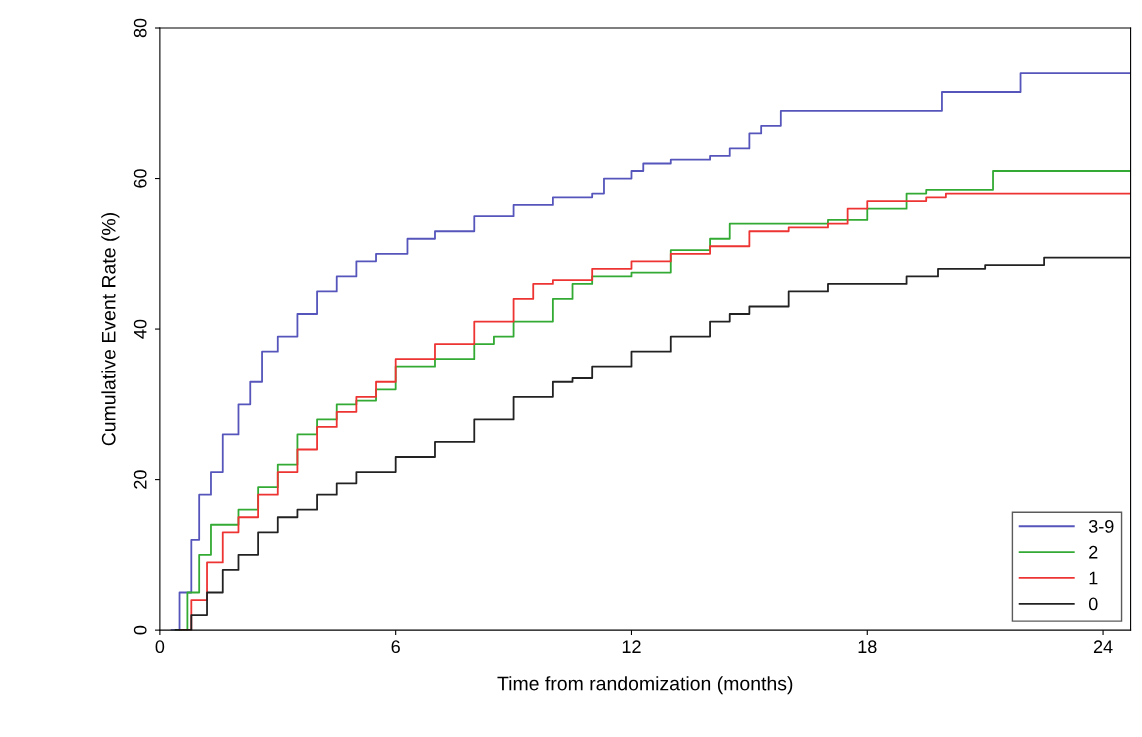 The image size is (1142, 737). Describe the element at coordinates (1093, 578) in the screenshot. I see `legend-label: 1` at that location.